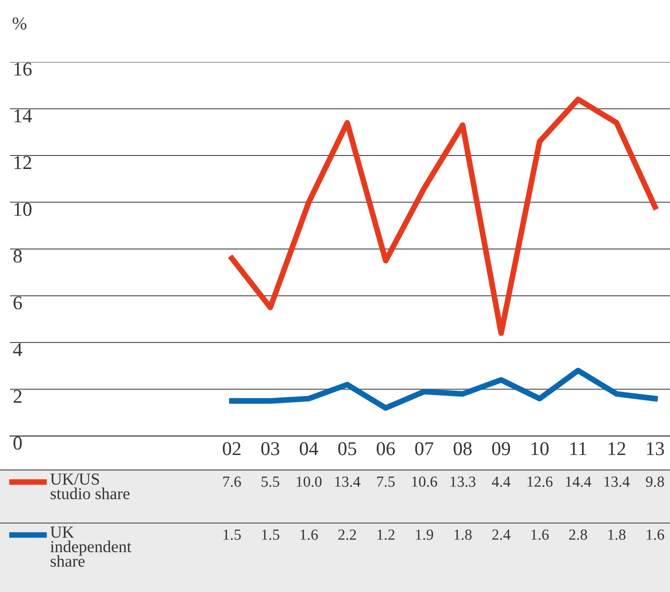 The width and height of the screenshot is (670, 592). What do you see at coordinates (386, 535) in the screenshot?
I see `data-label: 1.2` at bounding box center [386, 535].